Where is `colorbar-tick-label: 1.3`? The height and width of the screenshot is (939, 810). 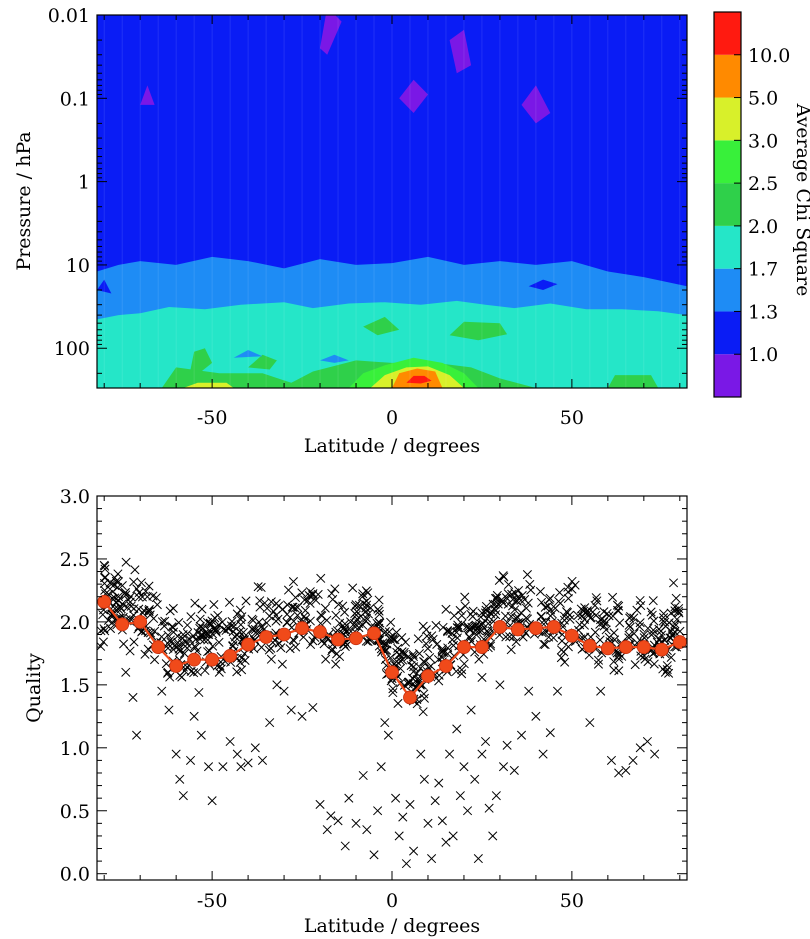 colorbar-tick-label: 1.3 is located at coordinates (763, 312).